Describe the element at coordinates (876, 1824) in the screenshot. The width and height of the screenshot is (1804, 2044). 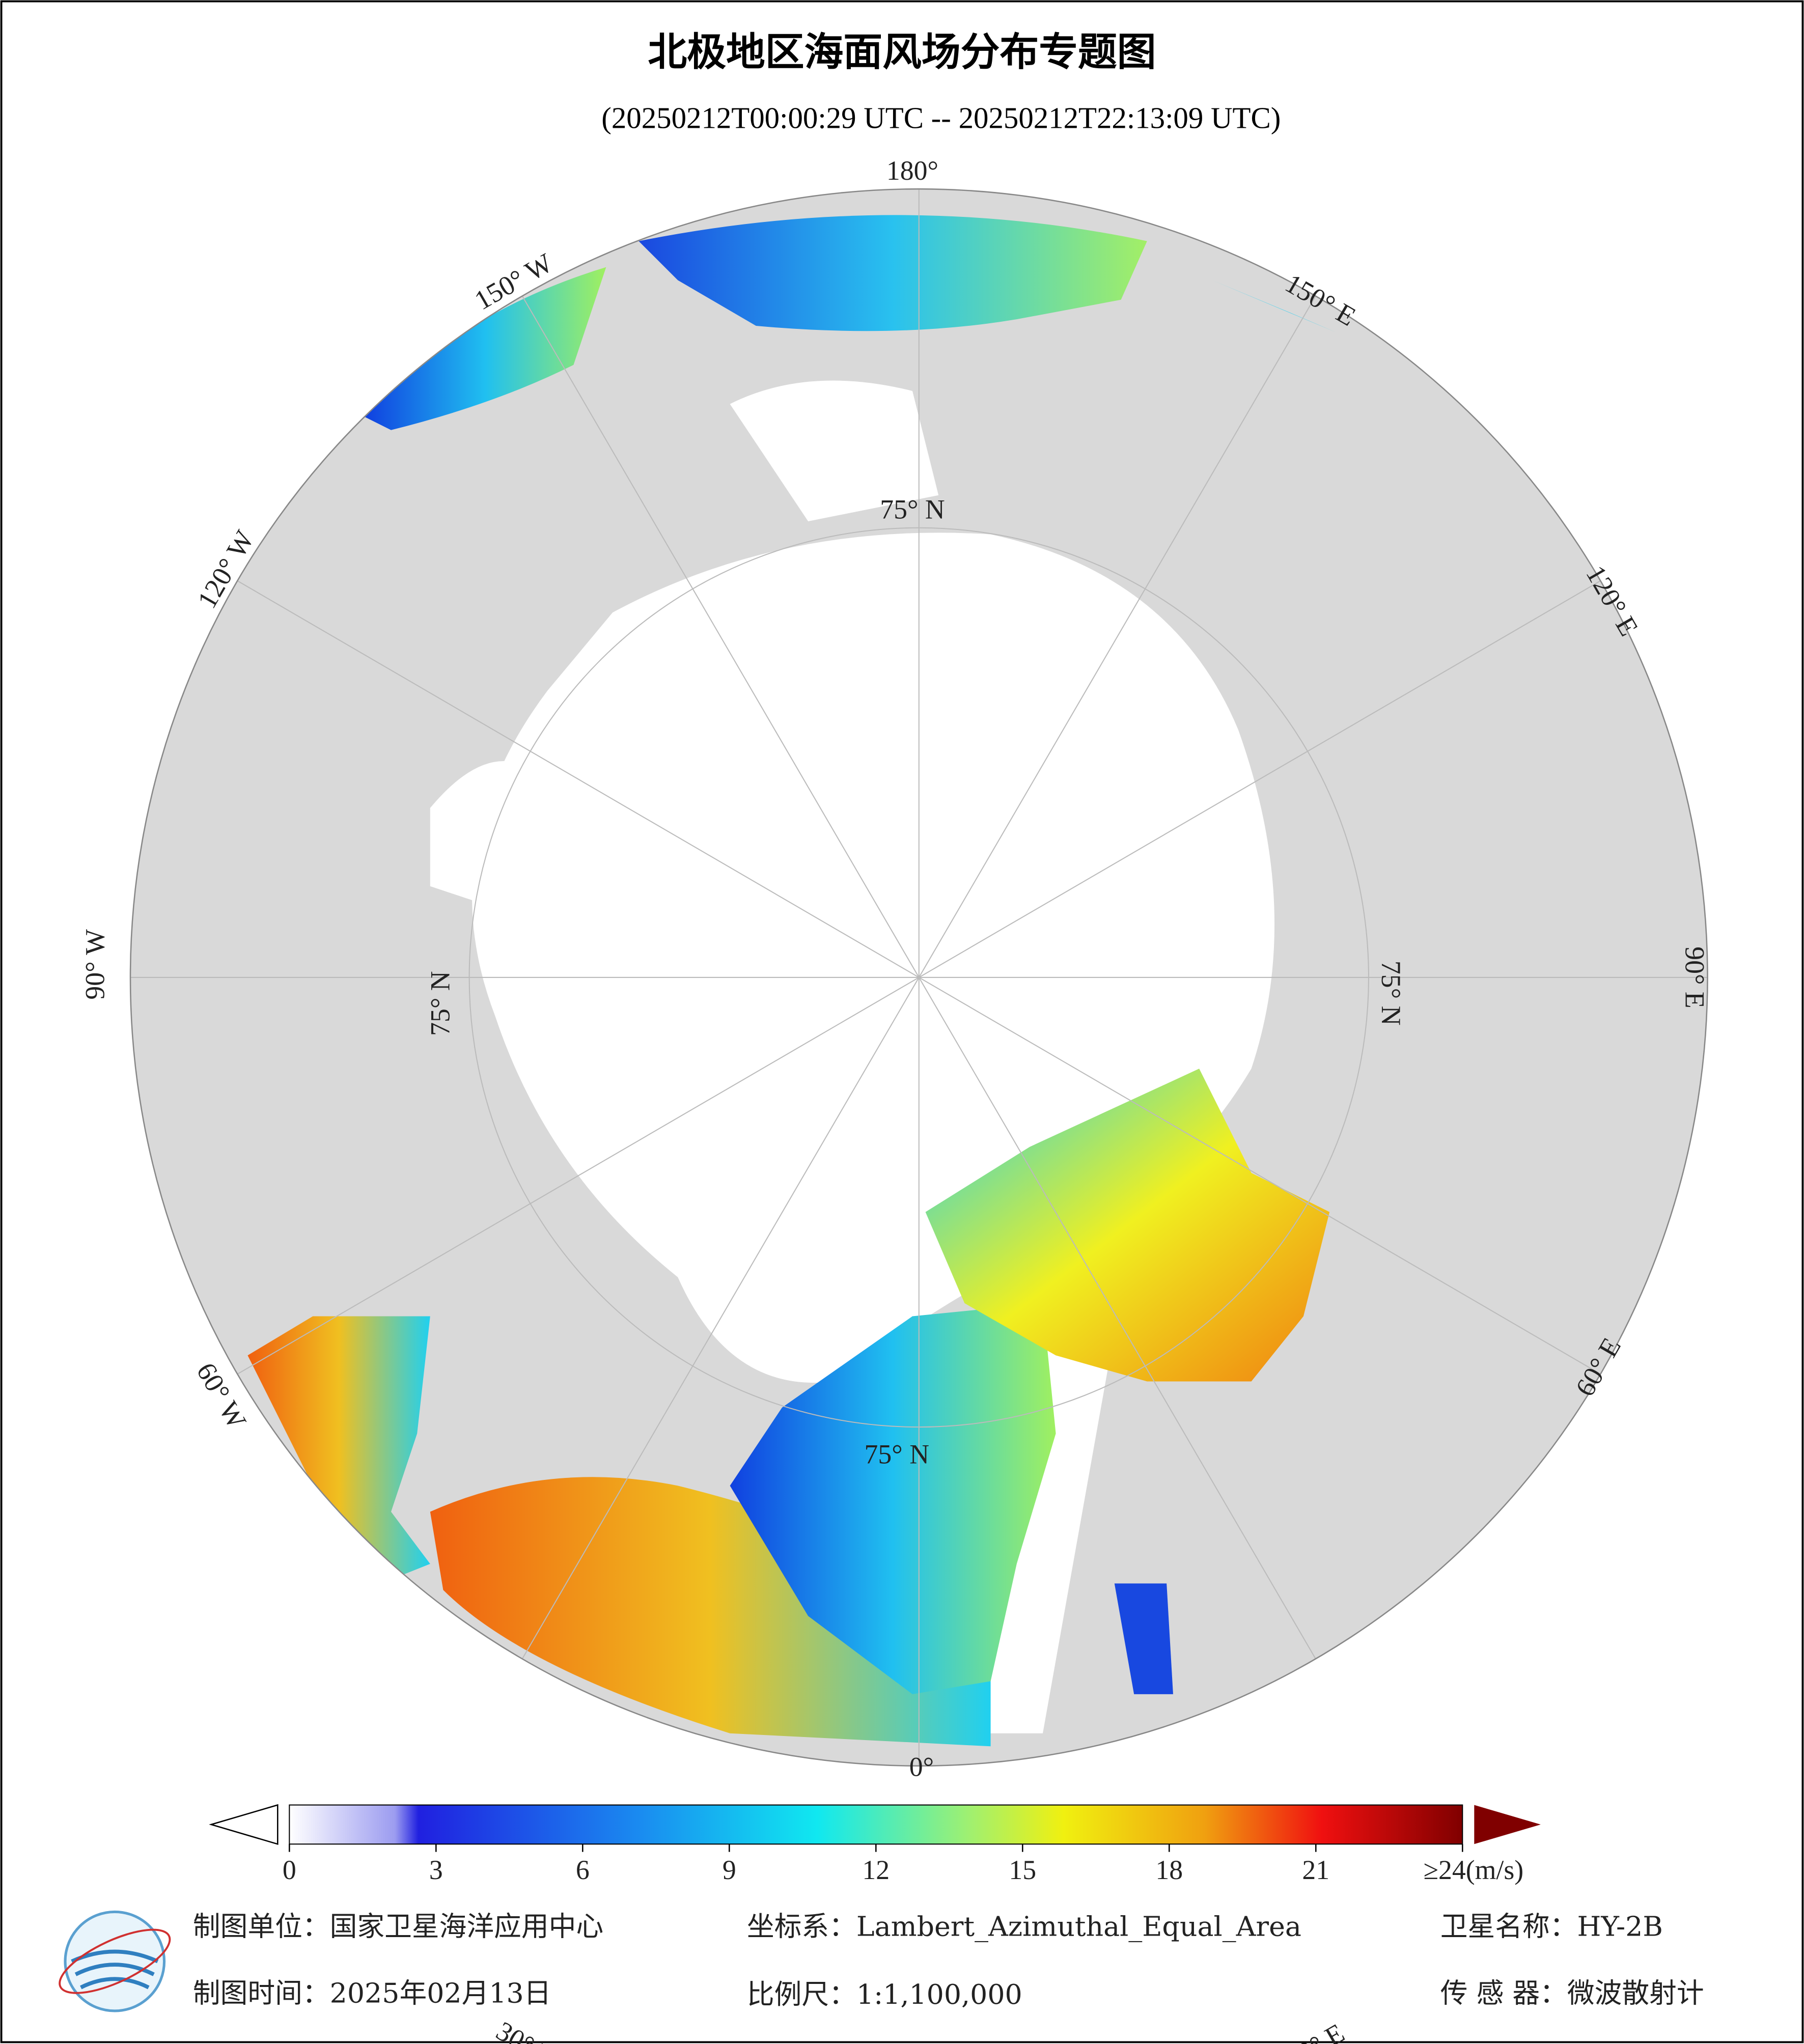
I see `colorbar` at that location.